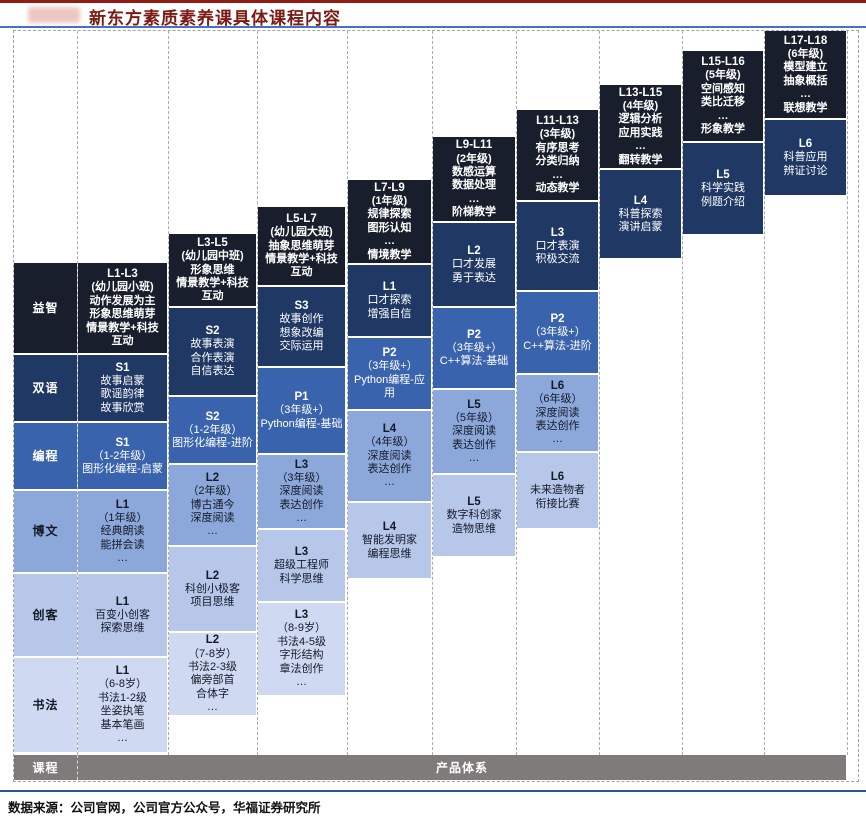  Describe the element at coordinates (805, 40) in the screenshot. I see `course-level-label: L17-L18` at that location.